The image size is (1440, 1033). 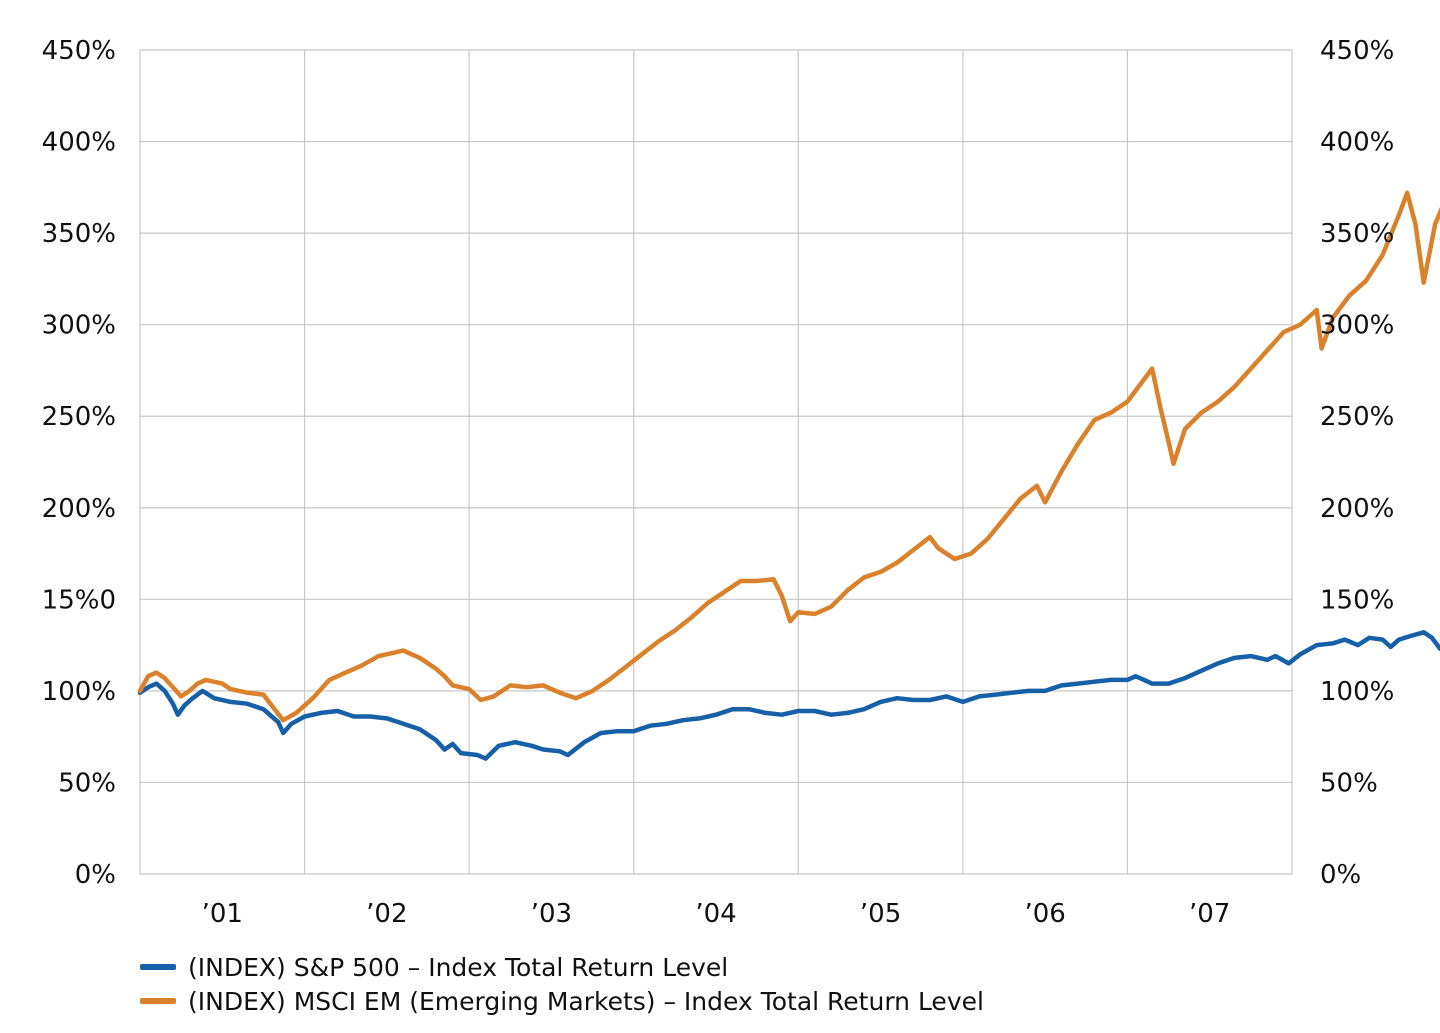 What do you see at coordinates (79, 326) in the screenshot?
I see `y-tick-label-left: 300%` at bounding box center [79, 326].